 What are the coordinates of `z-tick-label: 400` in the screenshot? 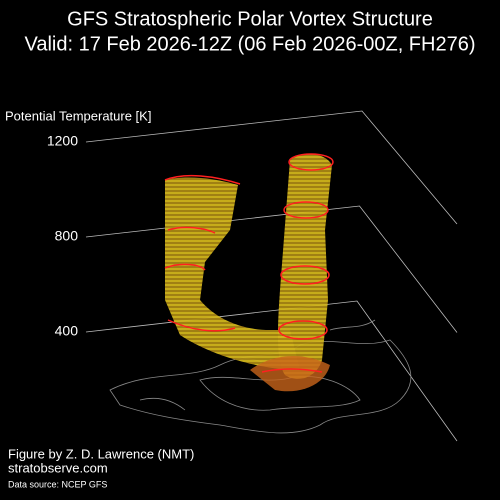 It's located at (67, 331).